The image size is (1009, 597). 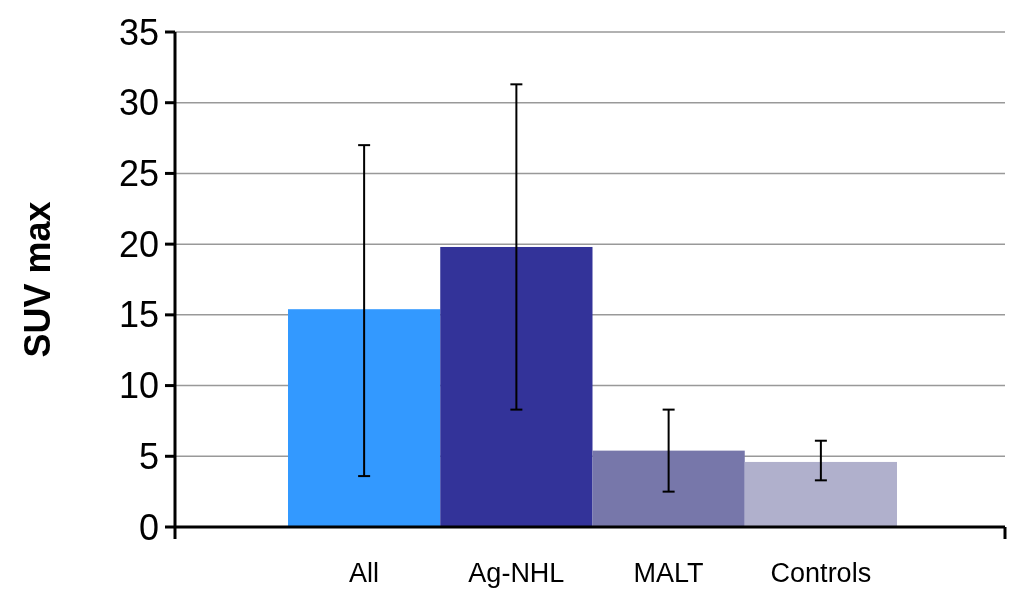 What do you see at coordinates (516, 573) in the screenshot?
I see `x-tick-label: Ag-NHL` at bounding box center [516, 573].